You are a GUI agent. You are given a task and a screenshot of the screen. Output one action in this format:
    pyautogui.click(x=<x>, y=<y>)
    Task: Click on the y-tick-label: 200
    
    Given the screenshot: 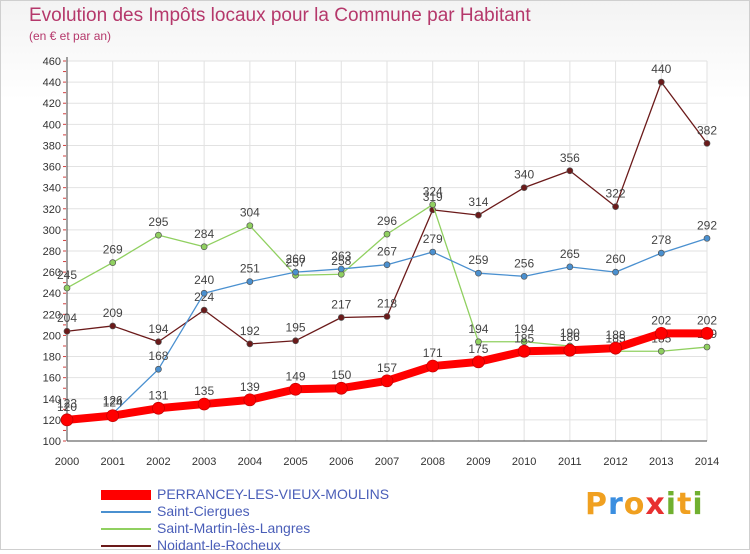 What is the action you would take?
    pyautogui.click(x=52, y=336)
    